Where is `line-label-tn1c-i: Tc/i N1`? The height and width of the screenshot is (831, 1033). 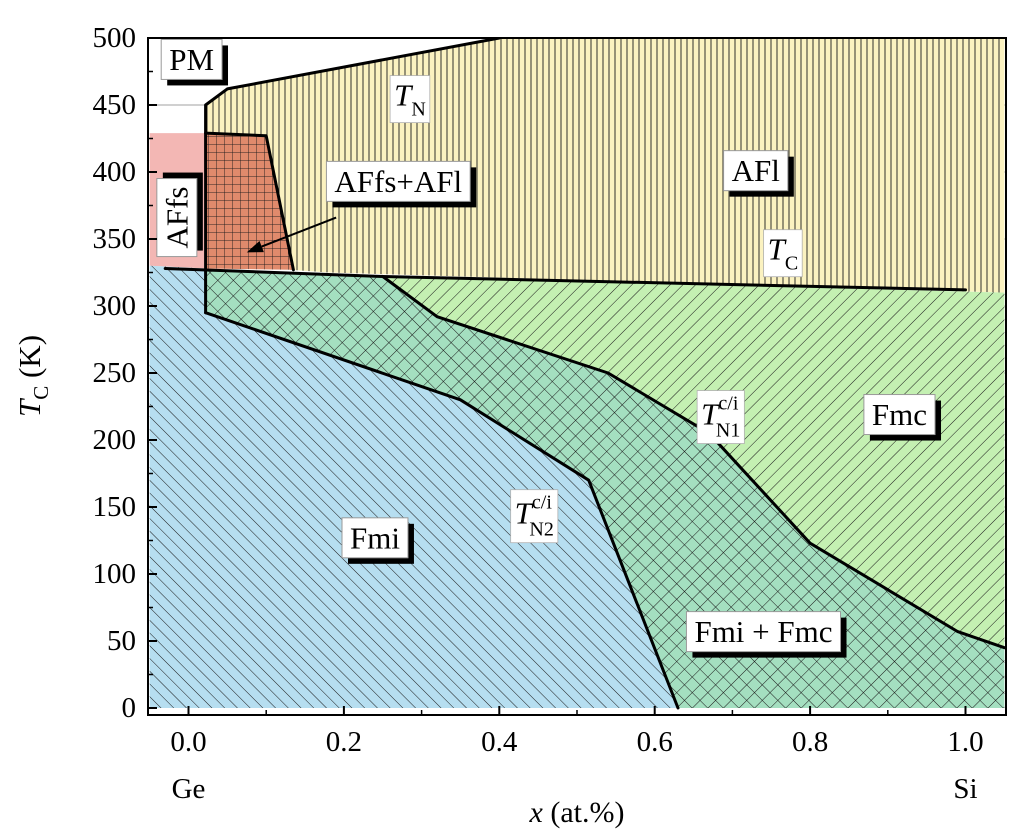 line-label-tn1c-i: Tc/i N1 is located at coordinates (720, 417).